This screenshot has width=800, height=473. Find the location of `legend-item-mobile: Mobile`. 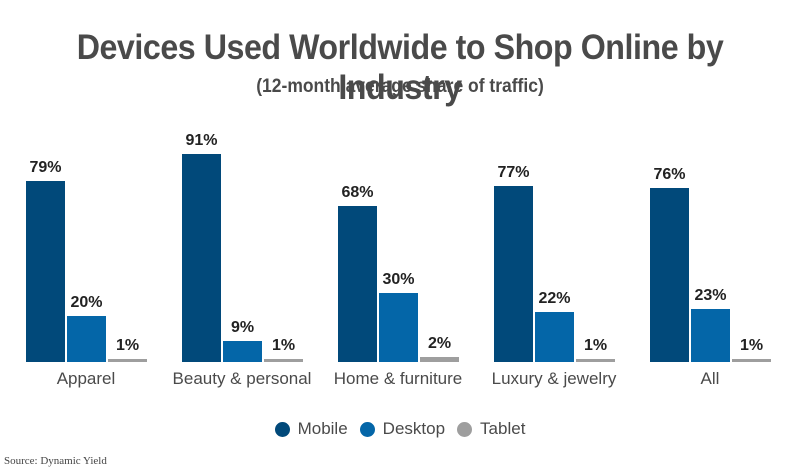

legend-item-mobile: Mobile is located at coordinates (311, 429).